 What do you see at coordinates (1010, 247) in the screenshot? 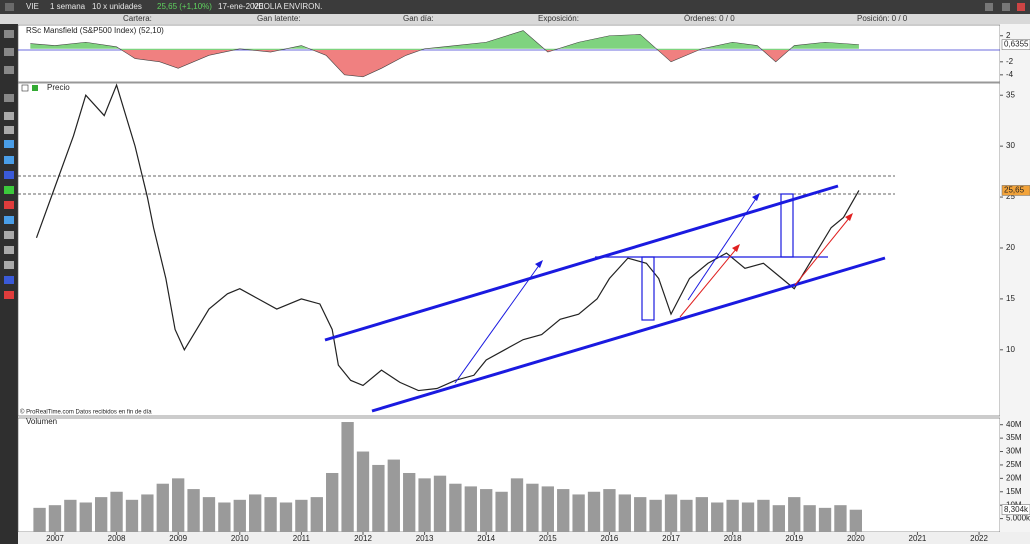
I see `y-tick-label: 20` at bounding box center [1010, 247].